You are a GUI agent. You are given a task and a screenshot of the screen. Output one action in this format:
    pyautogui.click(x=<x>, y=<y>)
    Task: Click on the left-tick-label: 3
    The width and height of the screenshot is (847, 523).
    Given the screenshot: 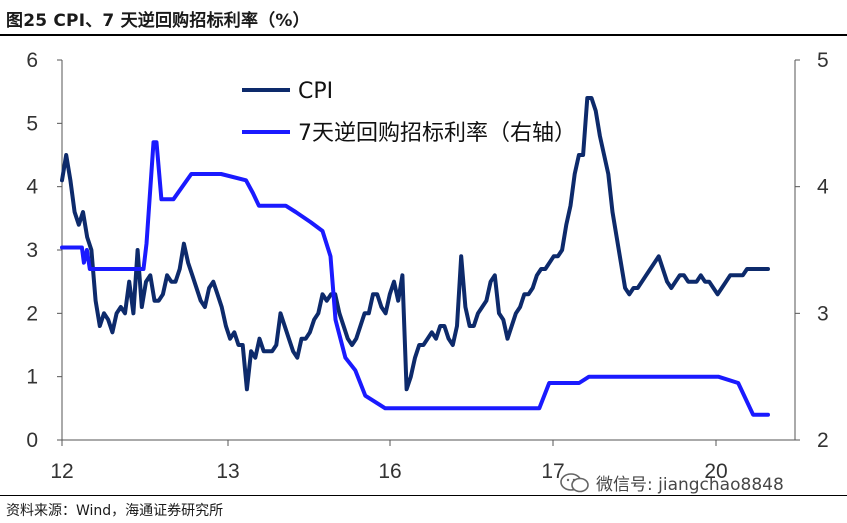 What is the action you would take?
    pyautogui.click(x=32, y=250)
    